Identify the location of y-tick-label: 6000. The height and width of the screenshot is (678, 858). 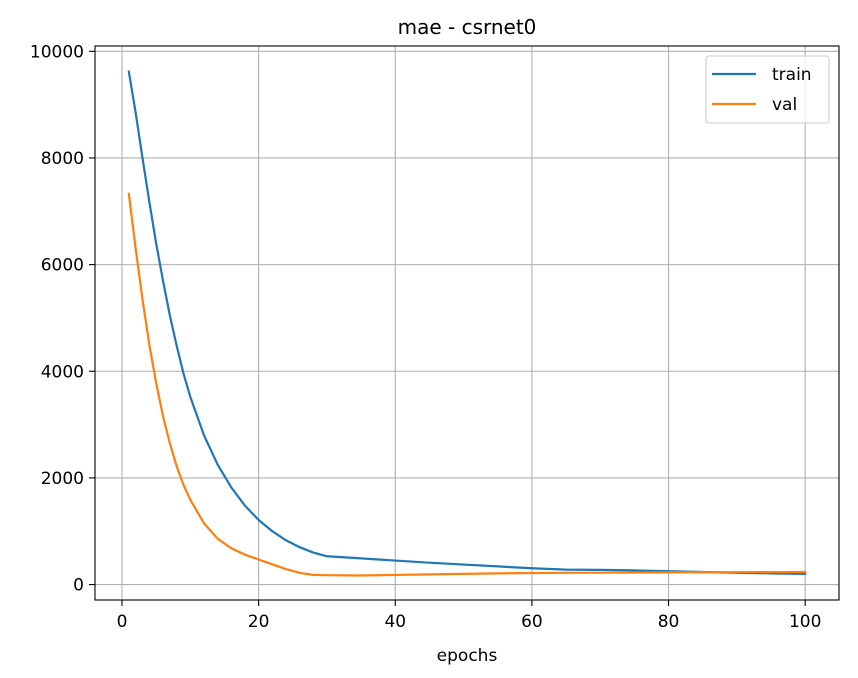
(62, 266).